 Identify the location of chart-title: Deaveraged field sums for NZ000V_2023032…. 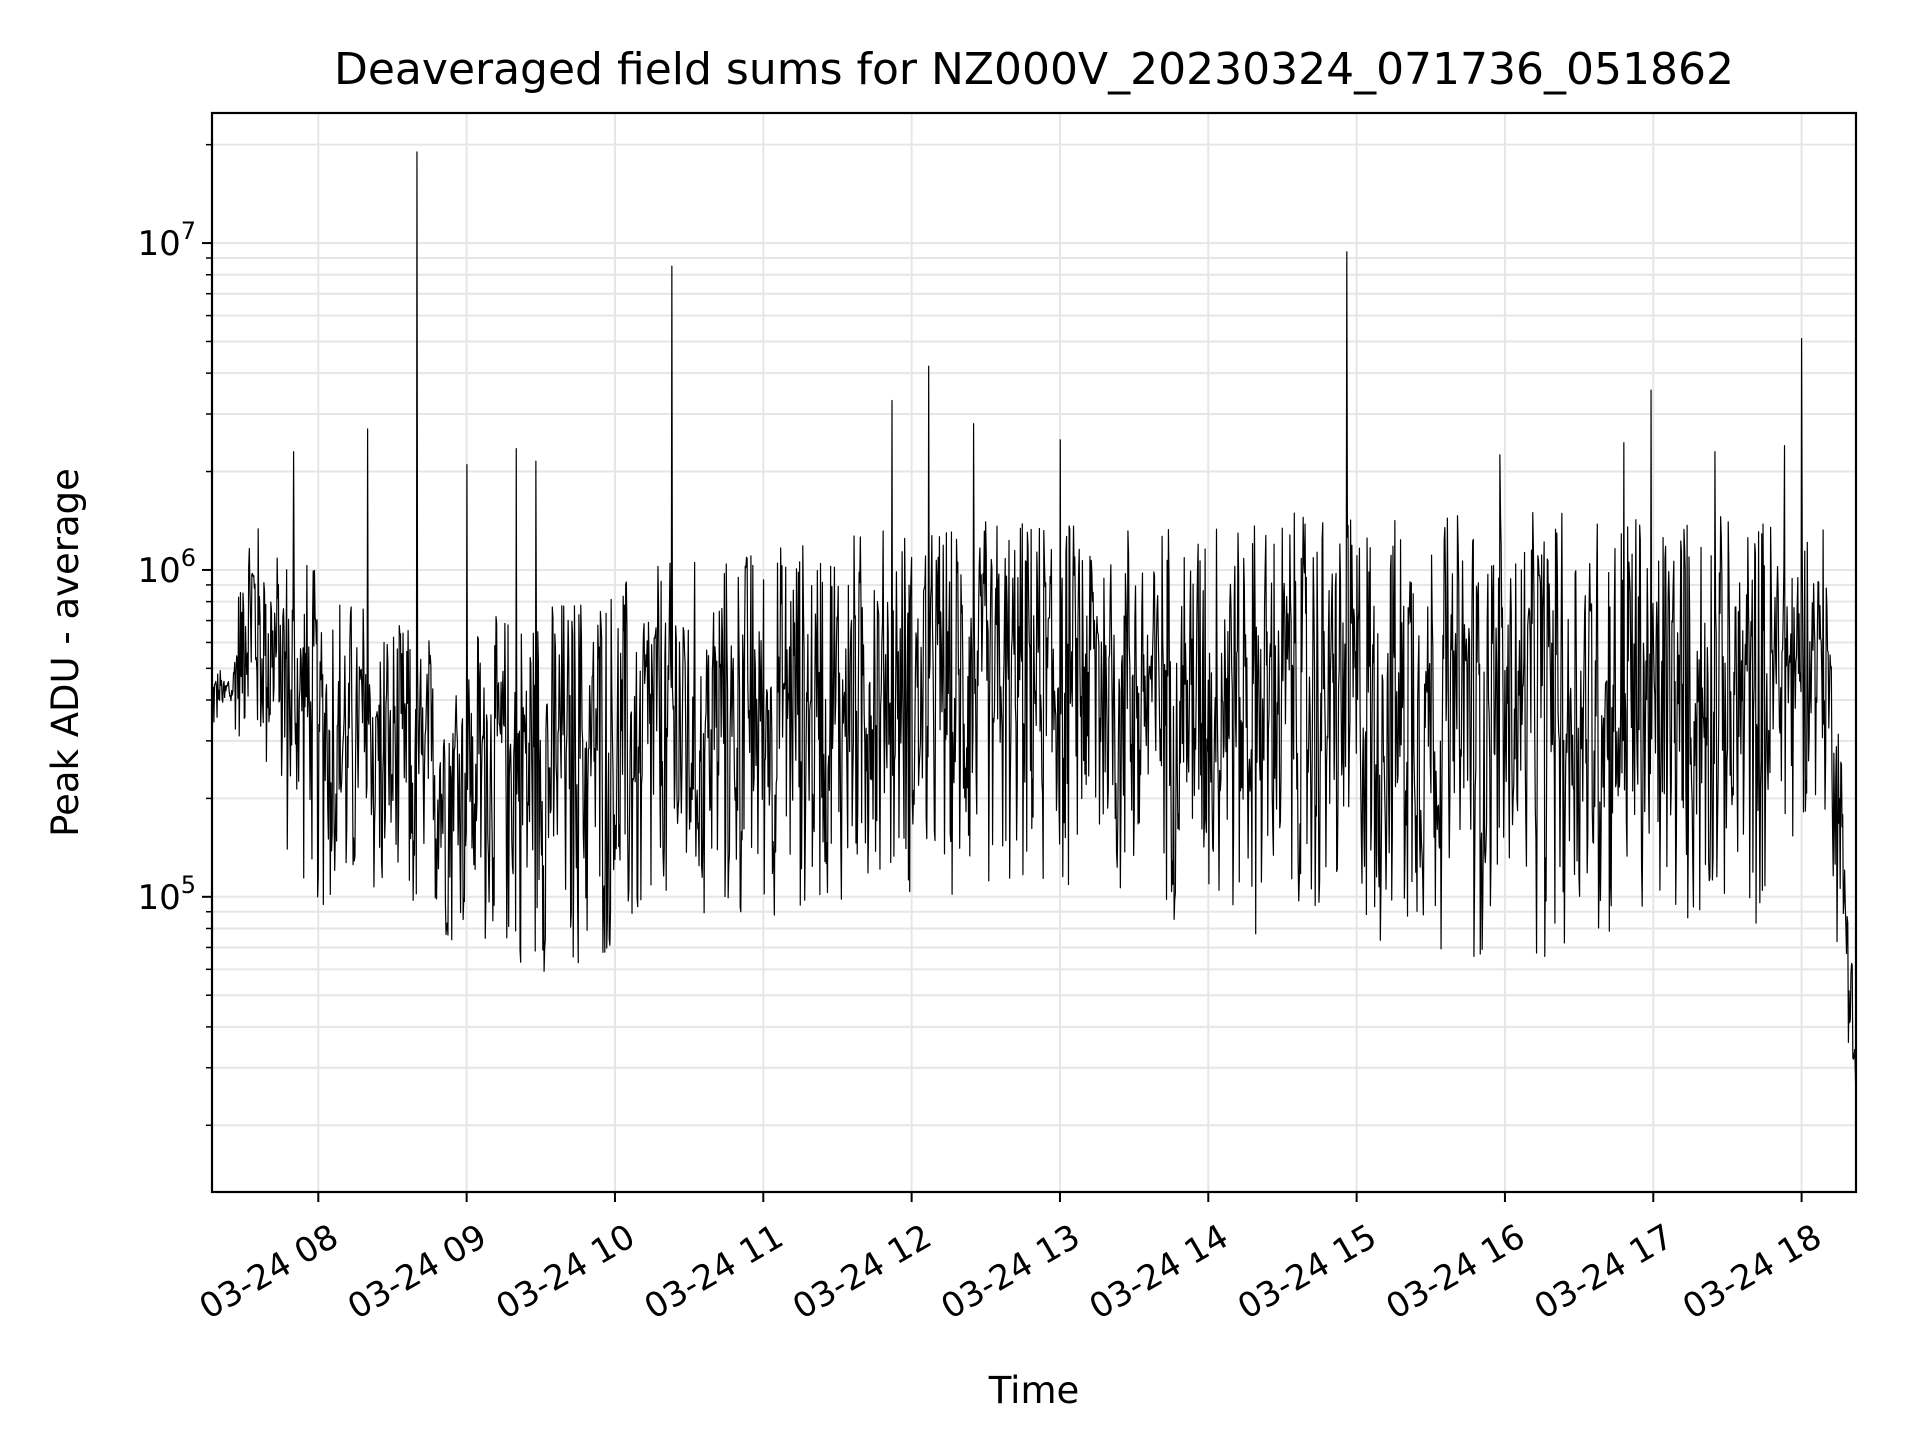
(1034, 69).